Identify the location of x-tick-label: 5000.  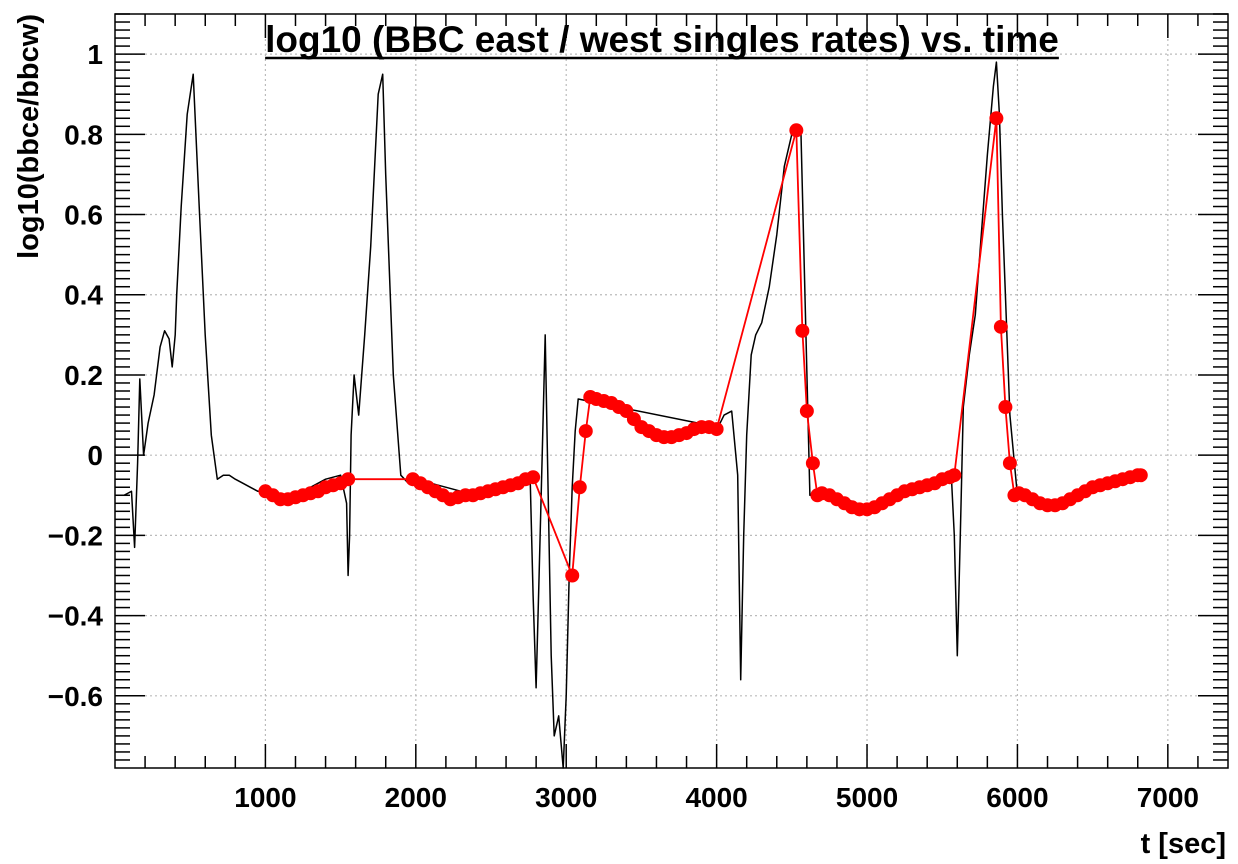
(867, 797).